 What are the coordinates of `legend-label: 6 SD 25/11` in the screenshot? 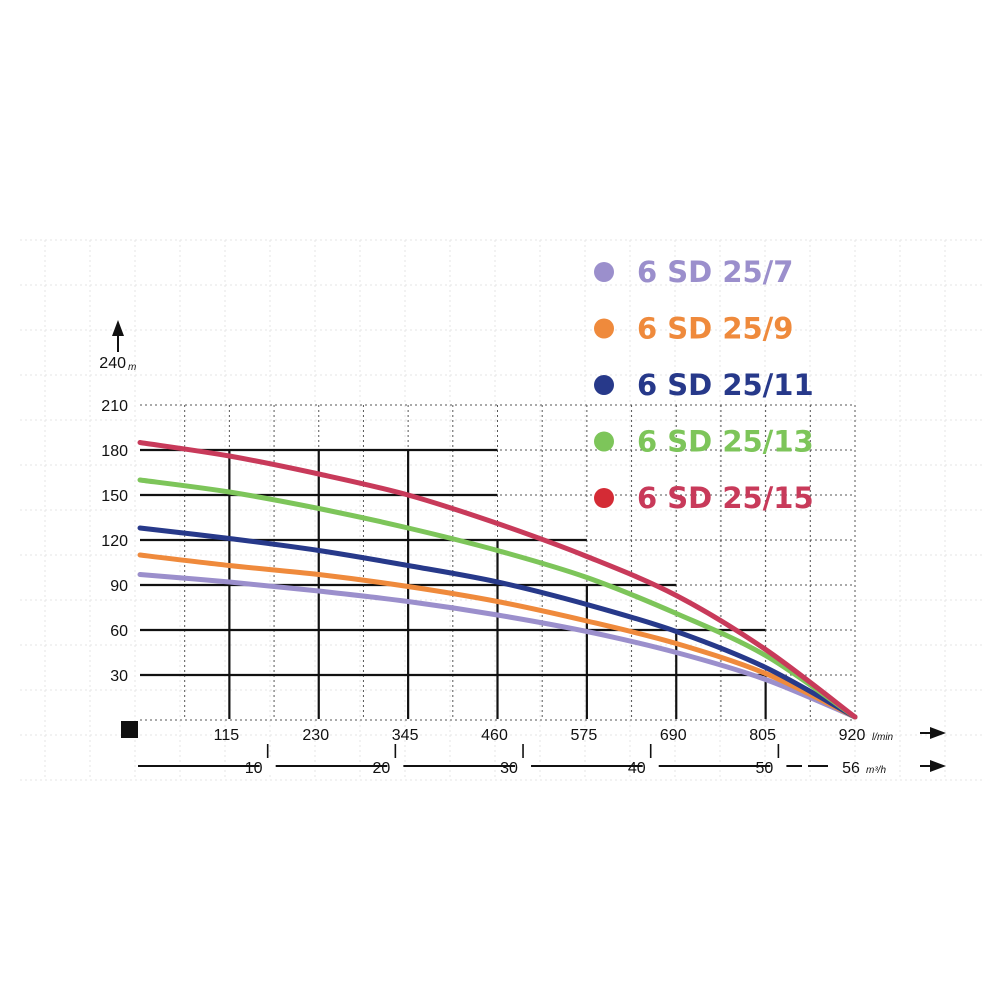 It's located at (725, 385).